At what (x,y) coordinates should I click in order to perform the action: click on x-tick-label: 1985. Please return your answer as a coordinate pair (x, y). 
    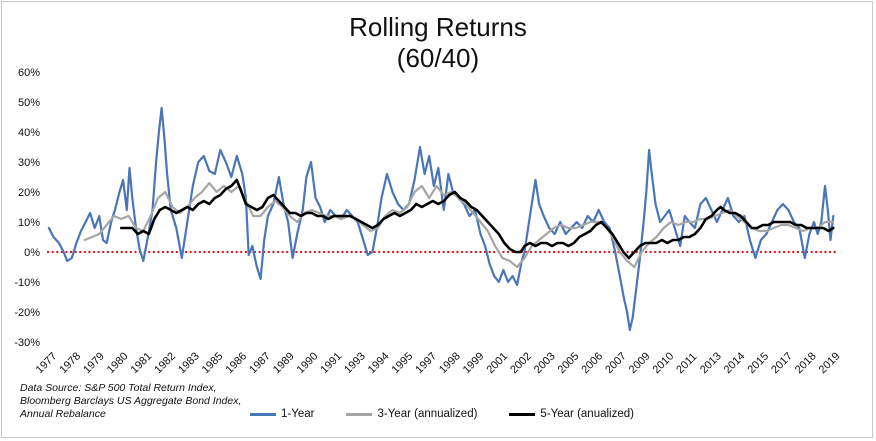
    Looking at the image, I should click on (213, 363).